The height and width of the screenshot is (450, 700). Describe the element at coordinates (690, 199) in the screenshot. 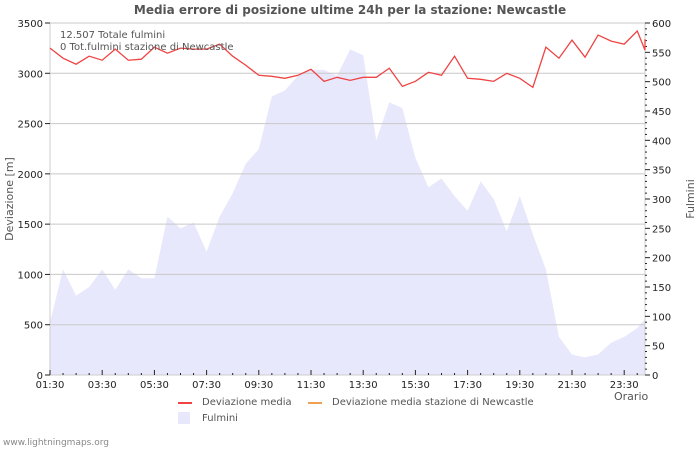

I see `svg-text: Fulmini` at that location.